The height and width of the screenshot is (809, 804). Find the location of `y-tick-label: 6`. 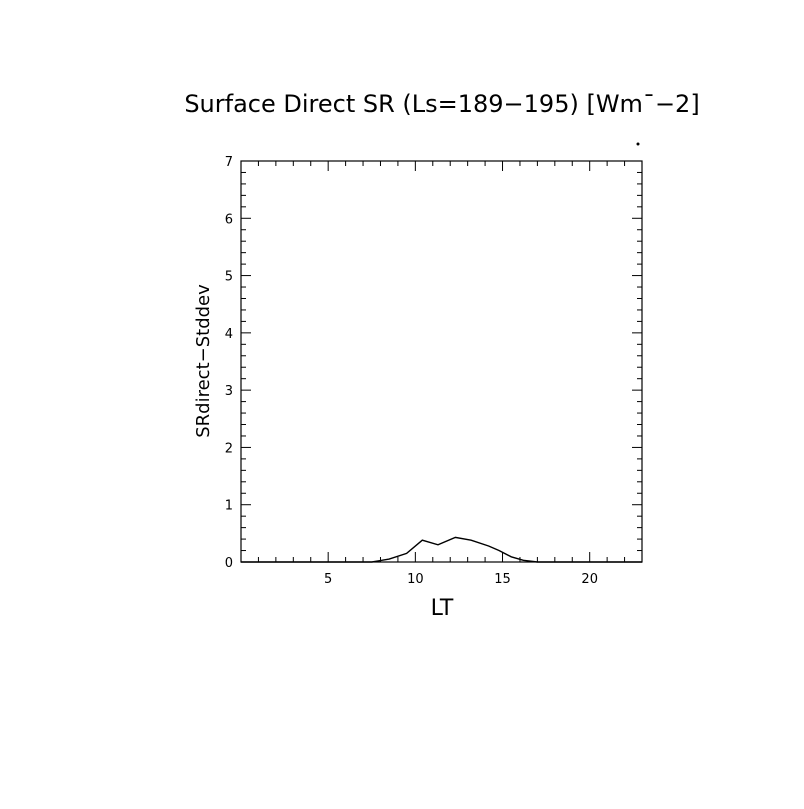

y-tick-label: 6 is located at coordinates (229, 219).